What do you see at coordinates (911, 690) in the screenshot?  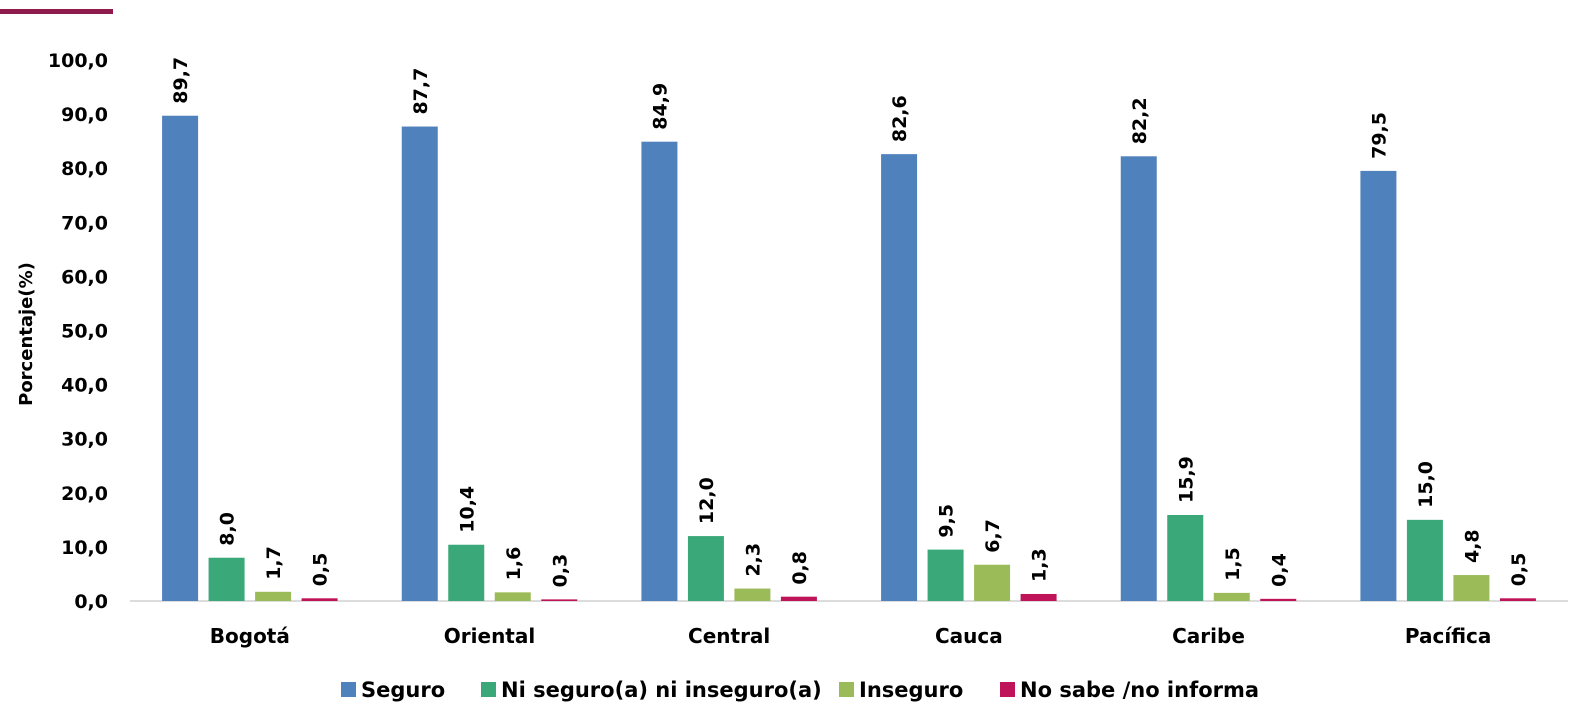 I see `legend-entry: Inseguro` at bounding box center [911, 690].